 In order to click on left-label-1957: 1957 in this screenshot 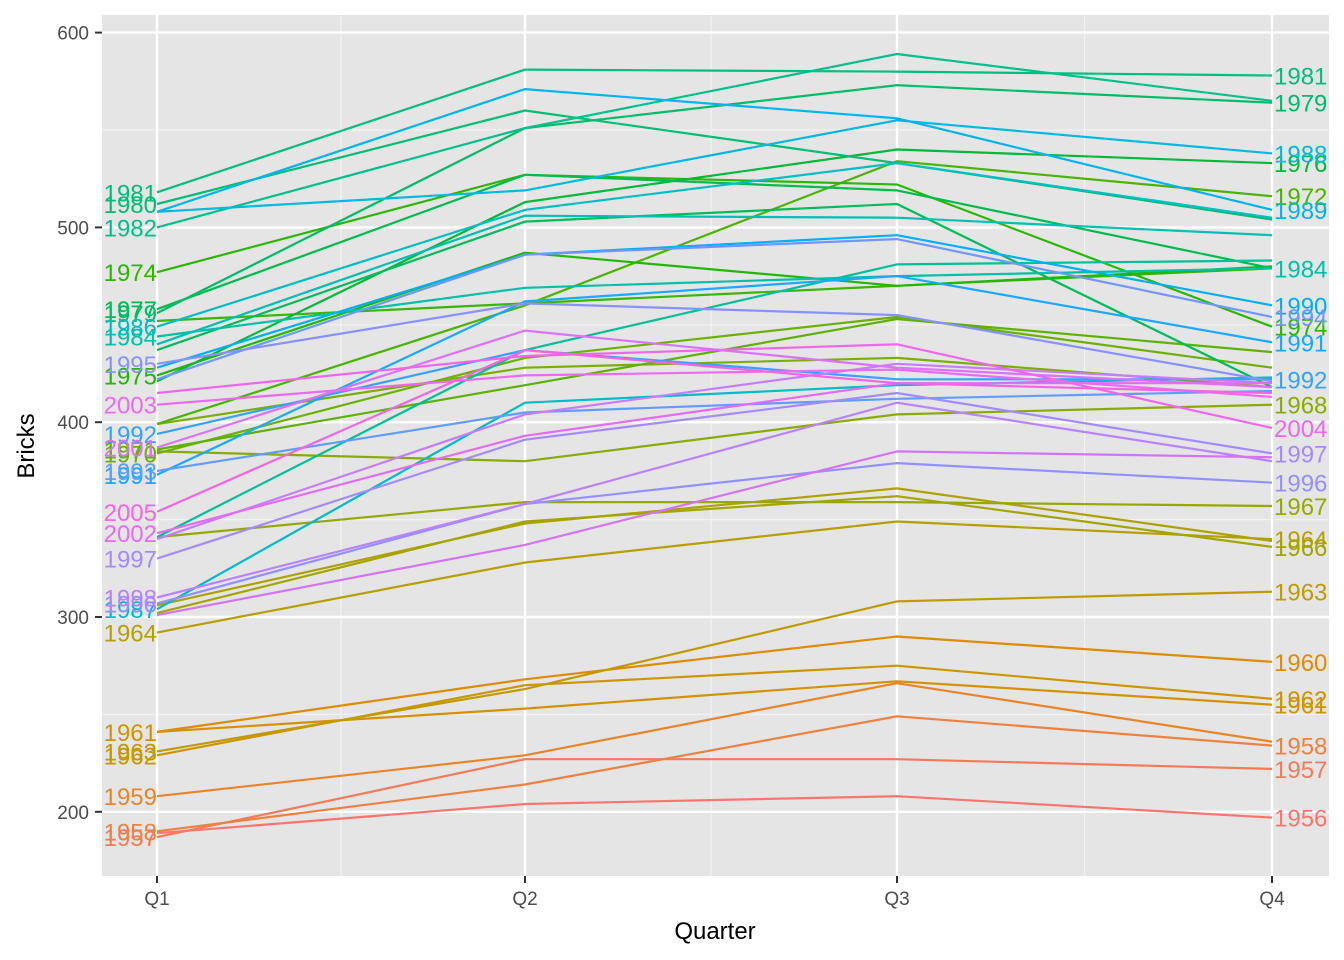, I will do `click(130, 838)`.